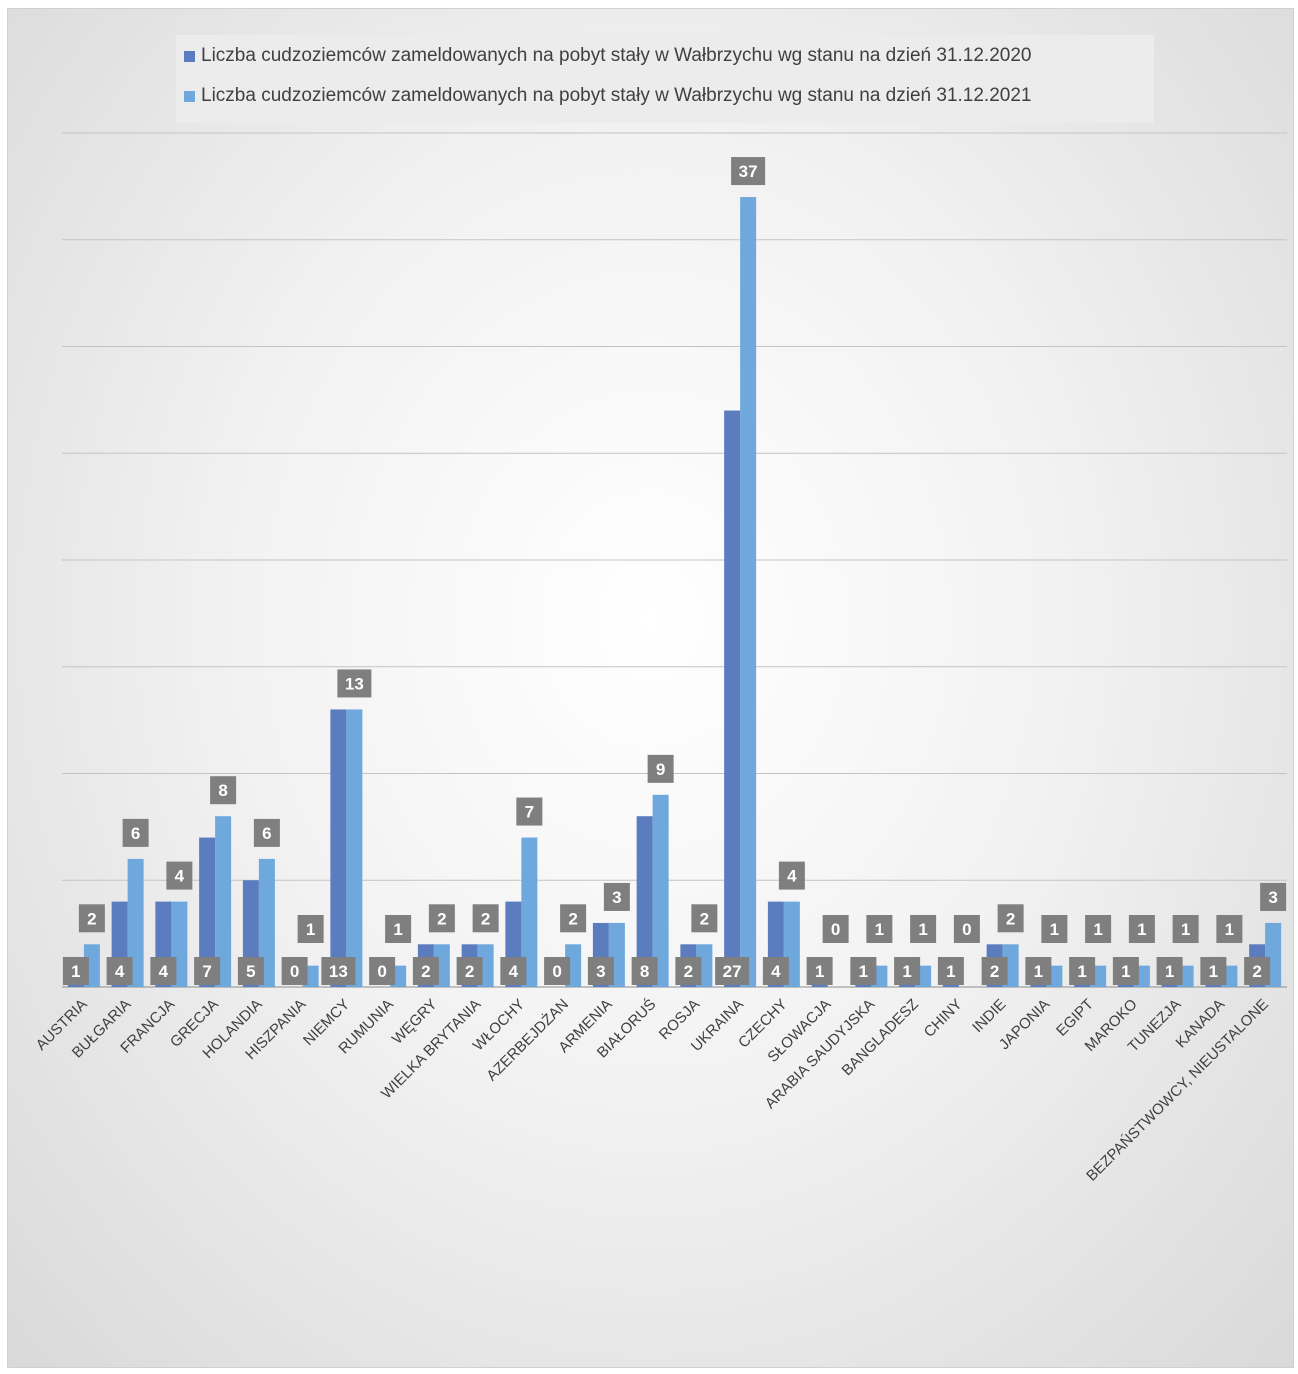  Describe the element at coordinates (943, 1018) in the screenshot. I see `category-label: CHINY` at that location.